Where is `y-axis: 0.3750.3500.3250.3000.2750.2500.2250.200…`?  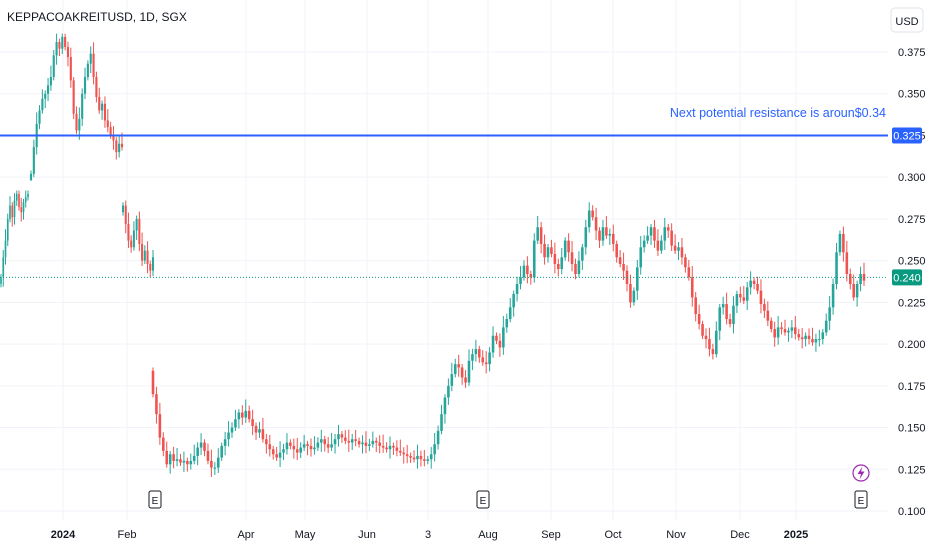
y-axis: 0.3750.3500.3250.3000.2750.2500.2250.200… is located at coordinates (912, 282).